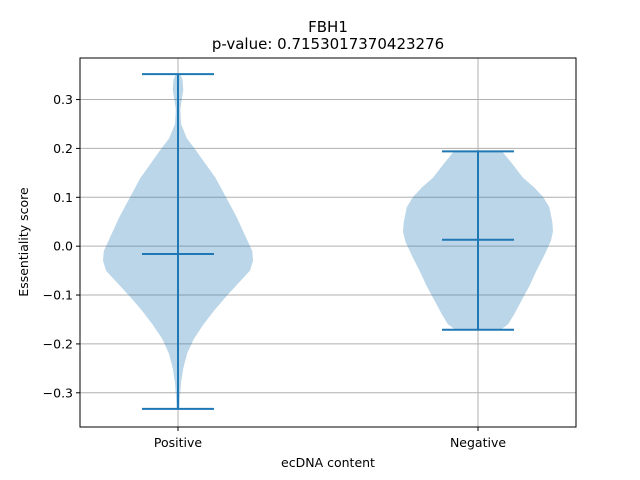  I want to click on y-tick-label: −0.2, so click(58, 343).